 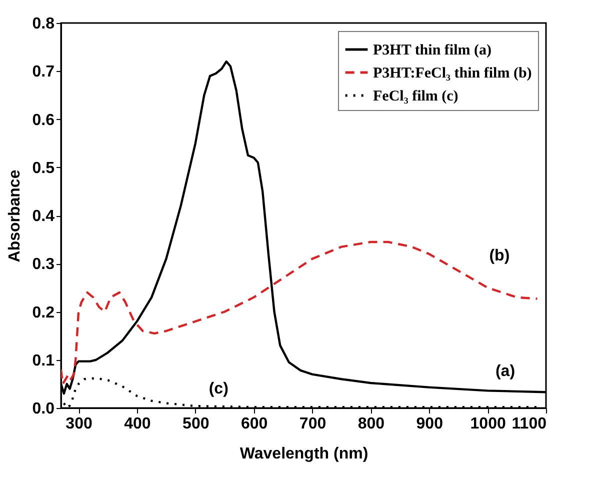 I want to click on y-tick-label: 0.6, so click(x=43, y=120).